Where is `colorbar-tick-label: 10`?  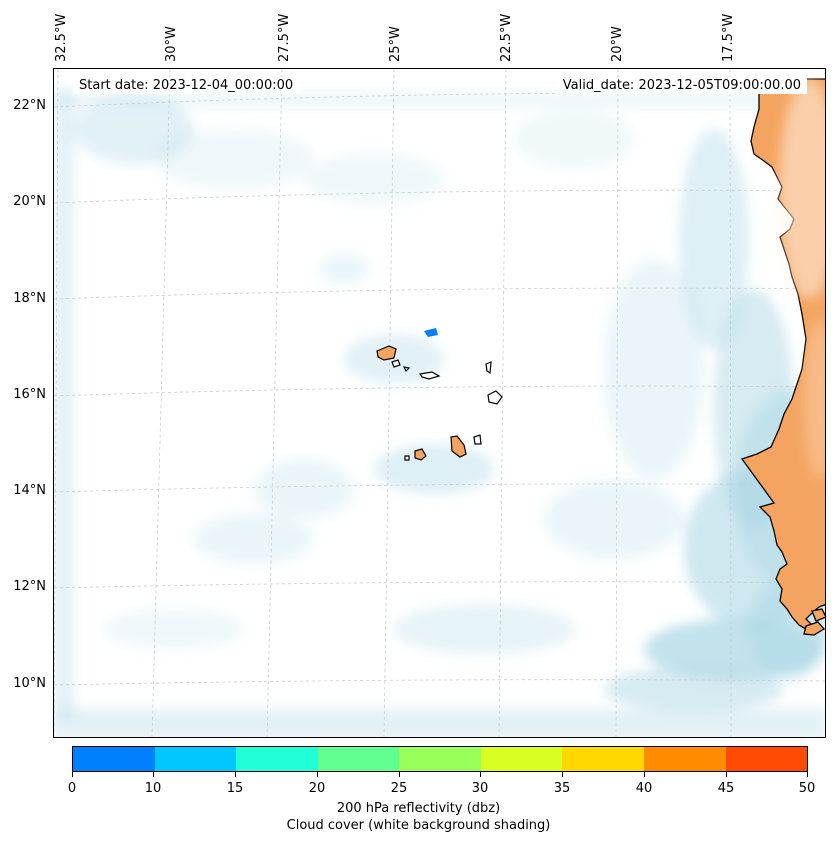 colorbar-tick-label: 10 is located at coordinates (153, 788).